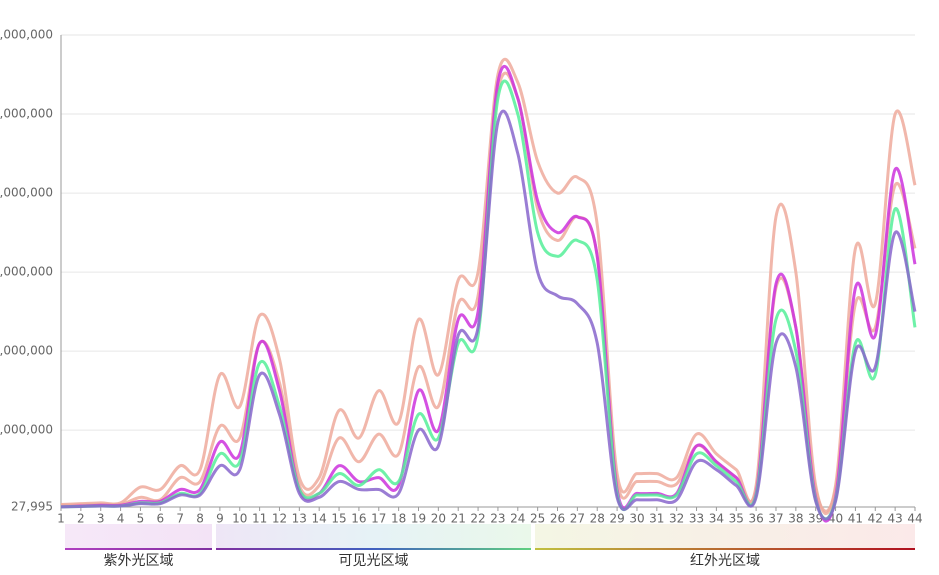 Image resolution: width=939 pixels, height=575 pixels. Describe the element at coordinates (279, 519) in the screenshot. I see `x-tick-label: 12` at that location.